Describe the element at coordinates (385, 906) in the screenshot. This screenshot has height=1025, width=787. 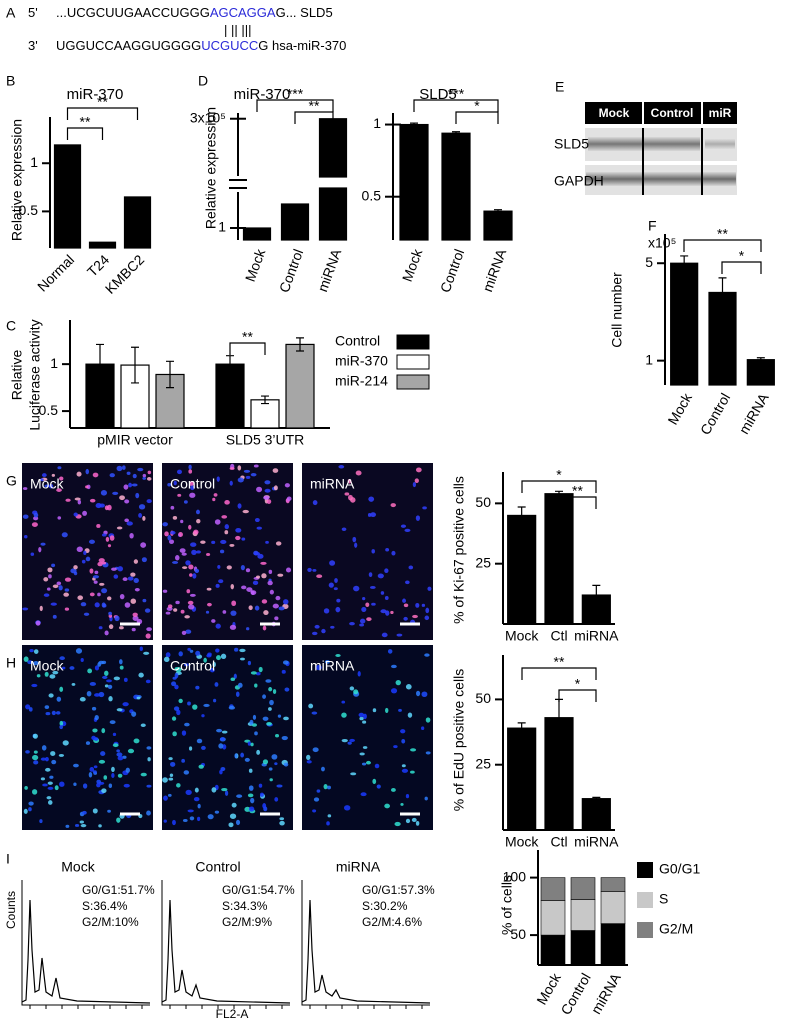
I see `flow-stat: S:30.2%` at that location.